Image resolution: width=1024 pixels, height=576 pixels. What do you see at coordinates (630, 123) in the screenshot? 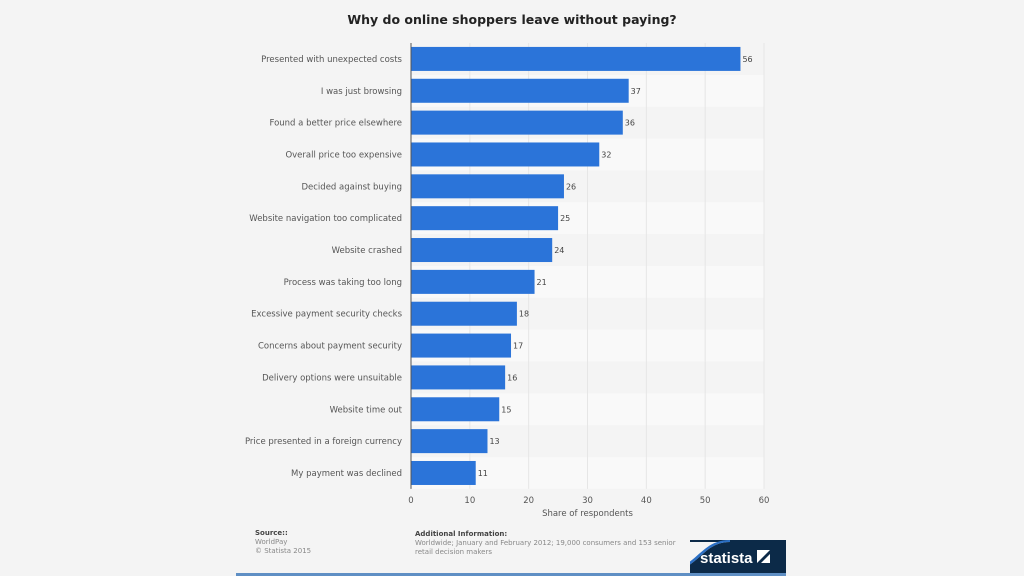
I see `data-label: 36` at bounding box center [630, 123].